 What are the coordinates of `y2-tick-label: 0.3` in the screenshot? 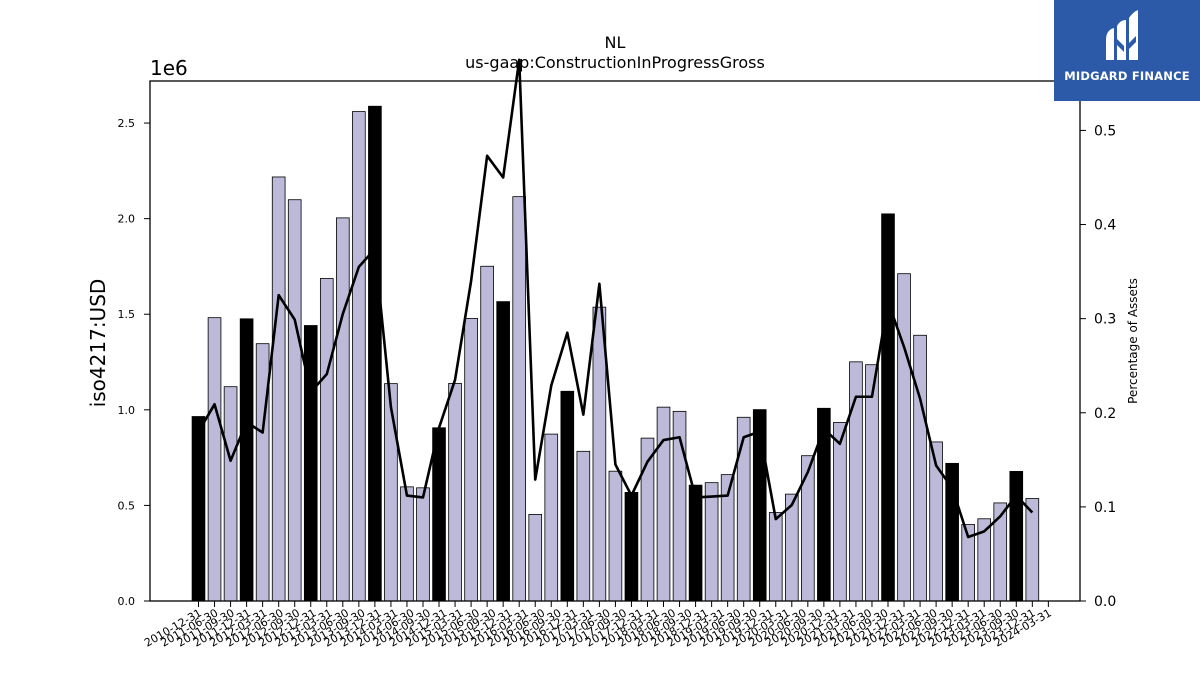 It's located at (1105, 320).